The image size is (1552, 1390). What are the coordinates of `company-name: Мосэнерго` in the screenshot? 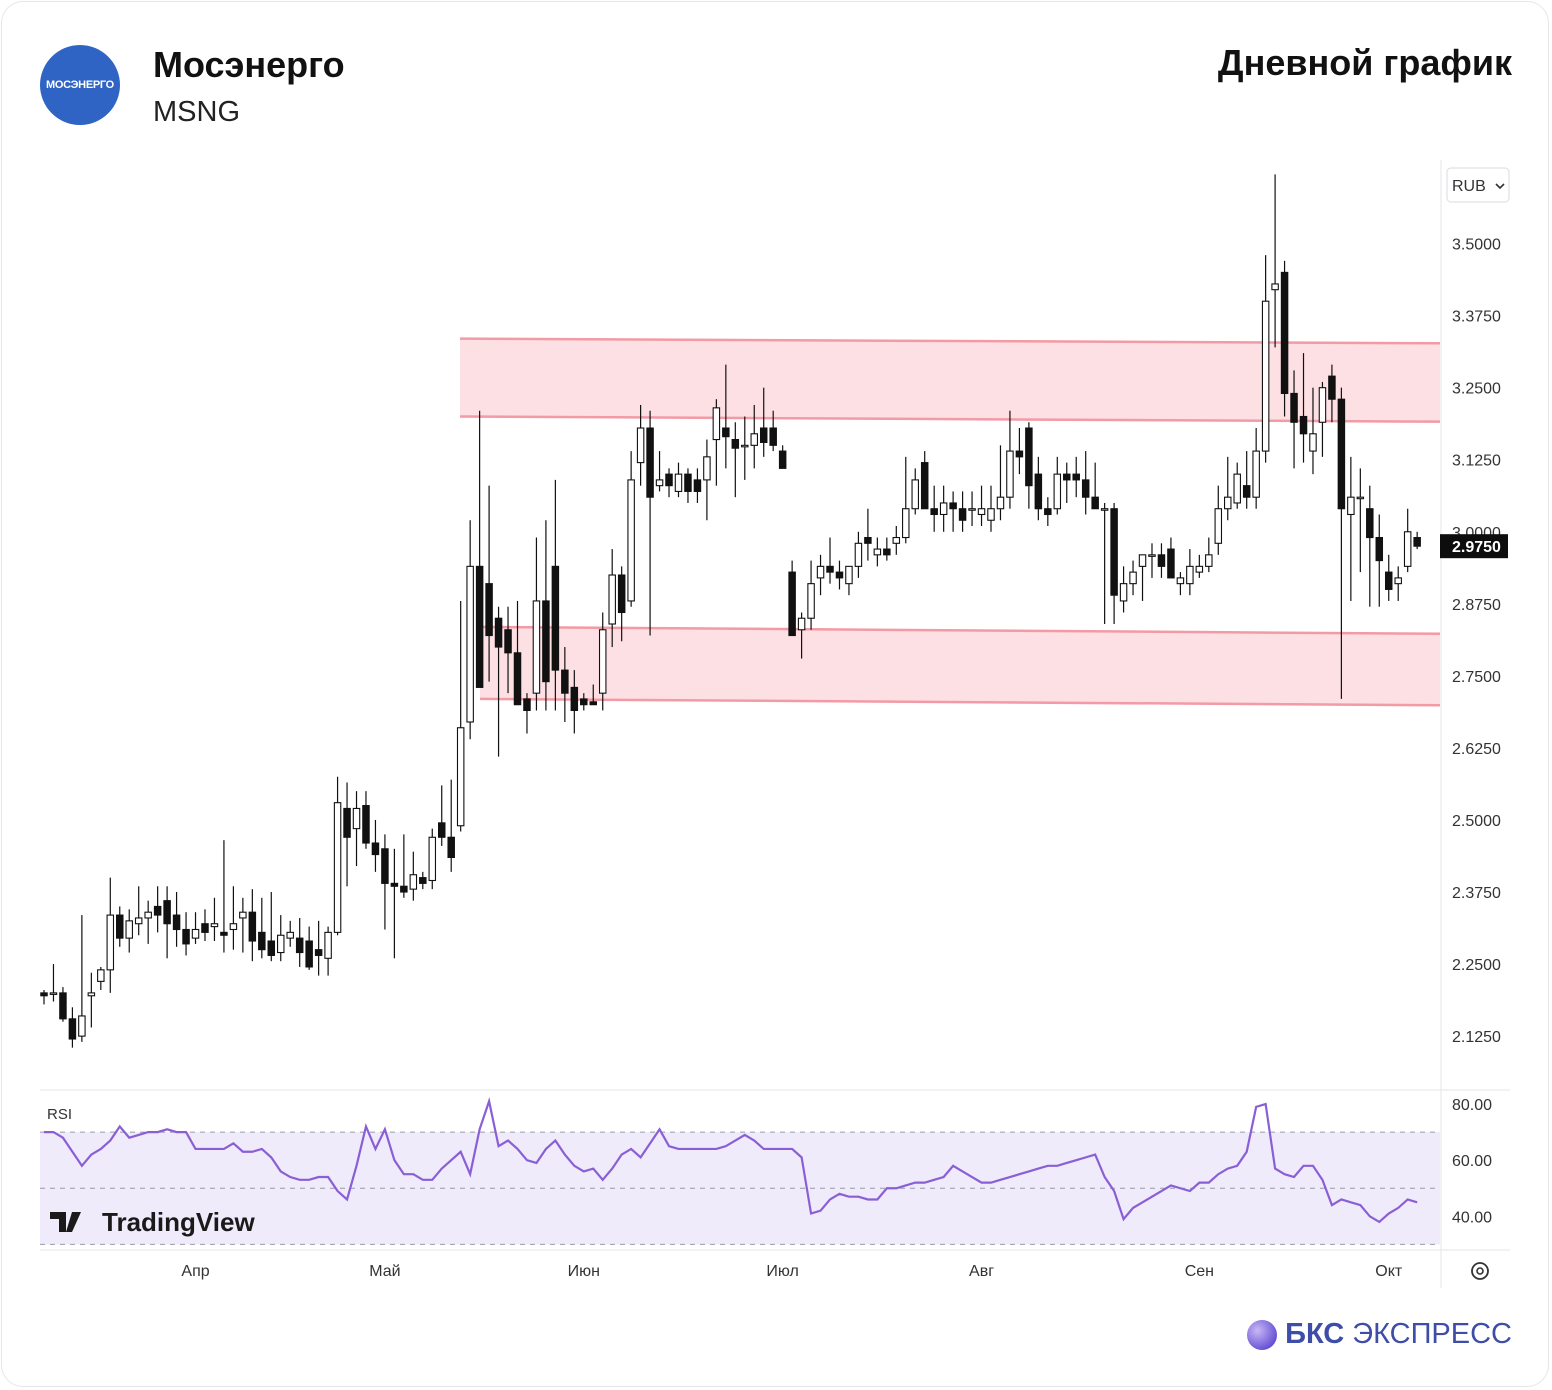 It's located at (249, 64).